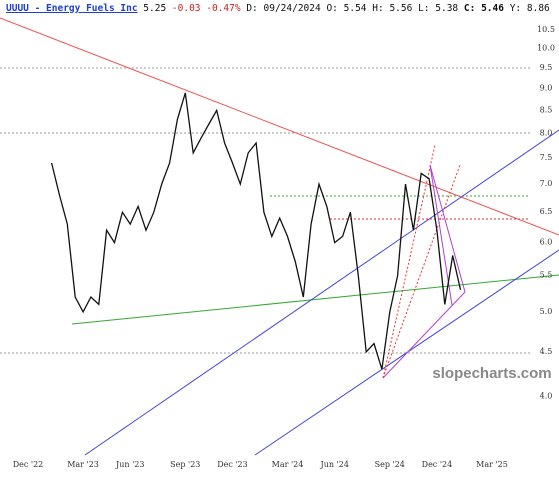  What do you see at coordinates (546, 242) in the screenshot?
I see `y-tick-label: 6.0` at bounding box center [546, 242].